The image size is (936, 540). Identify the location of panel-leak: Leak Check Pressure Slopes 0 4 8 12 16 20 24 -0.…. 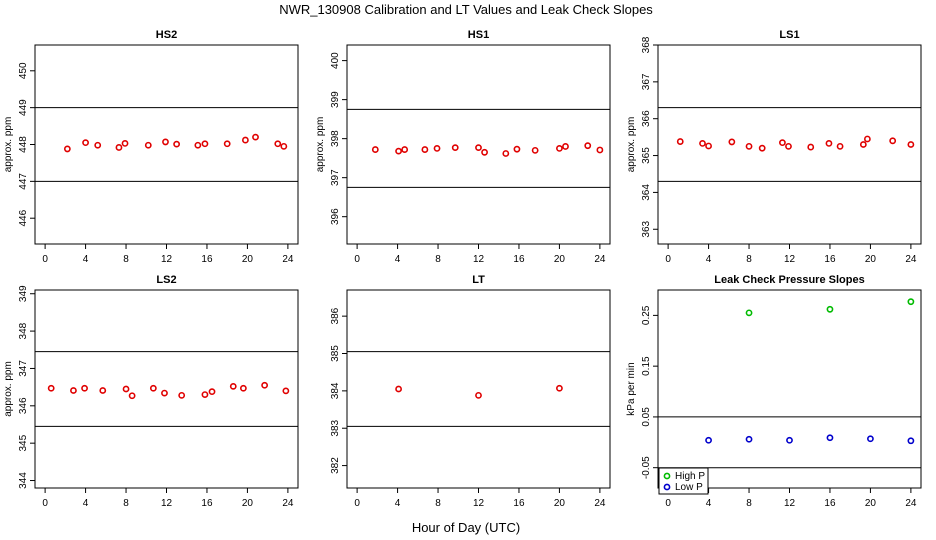
(774, 391).